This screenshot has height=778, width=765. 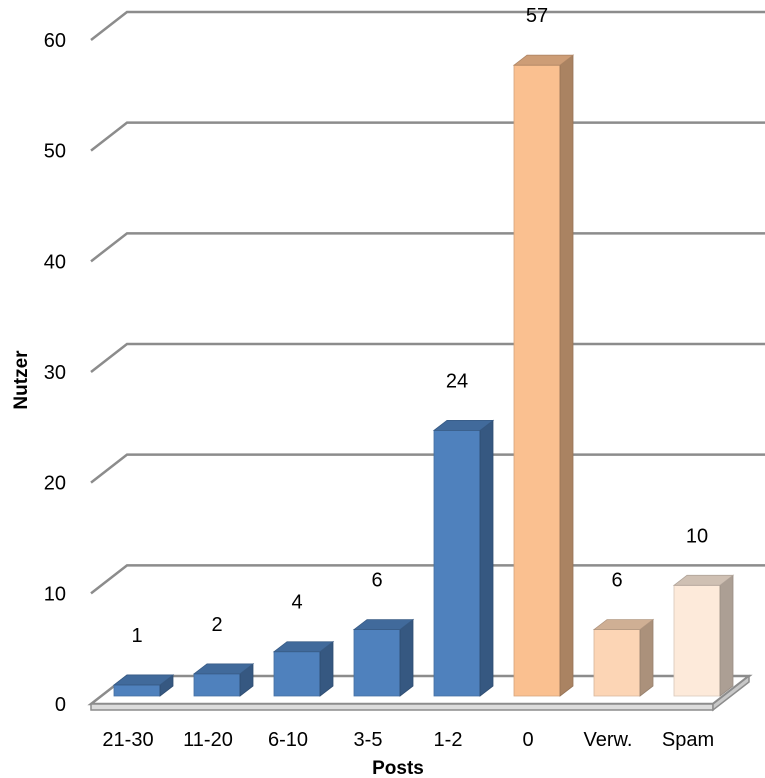 What do you see at coordinates (288, 740) in the screenshot?
I see `x-tick-label: 6-10` at bounding box center [288, 740].